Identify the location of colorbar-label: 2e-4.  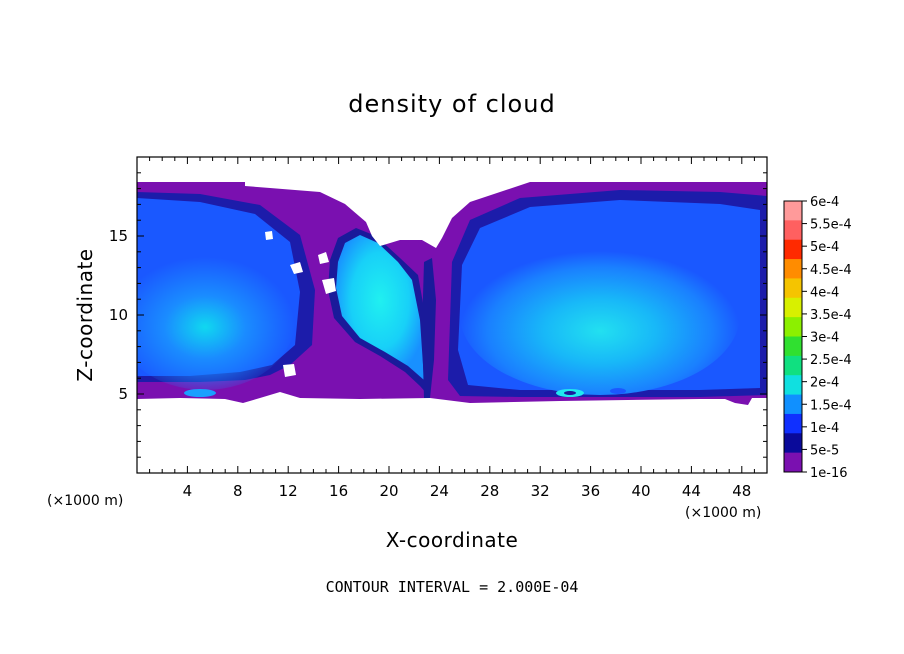
(824, 383).